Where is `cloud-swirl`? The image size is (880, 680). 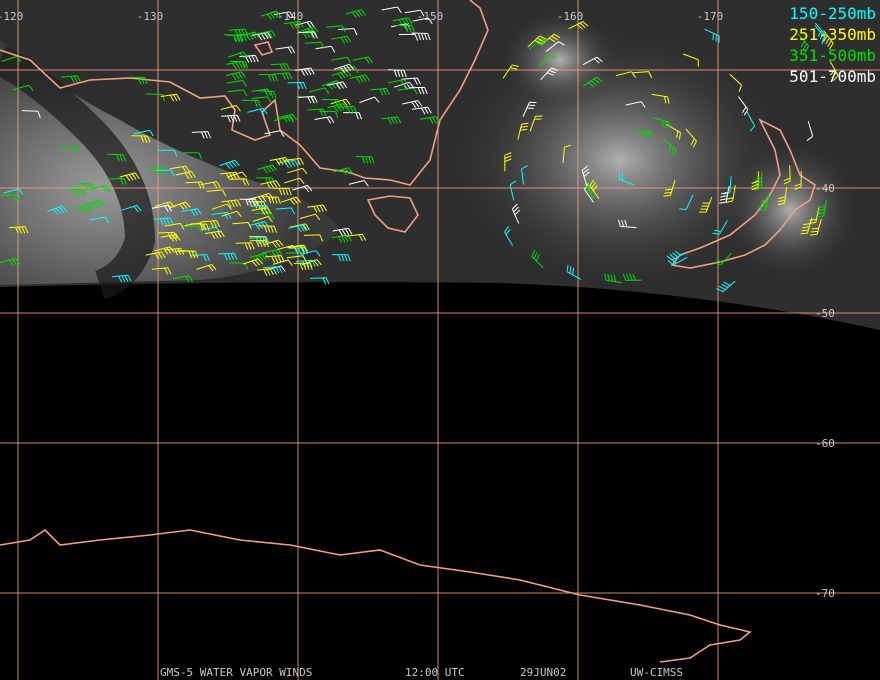
cloud-swirl is located at coordinates (560, 60).